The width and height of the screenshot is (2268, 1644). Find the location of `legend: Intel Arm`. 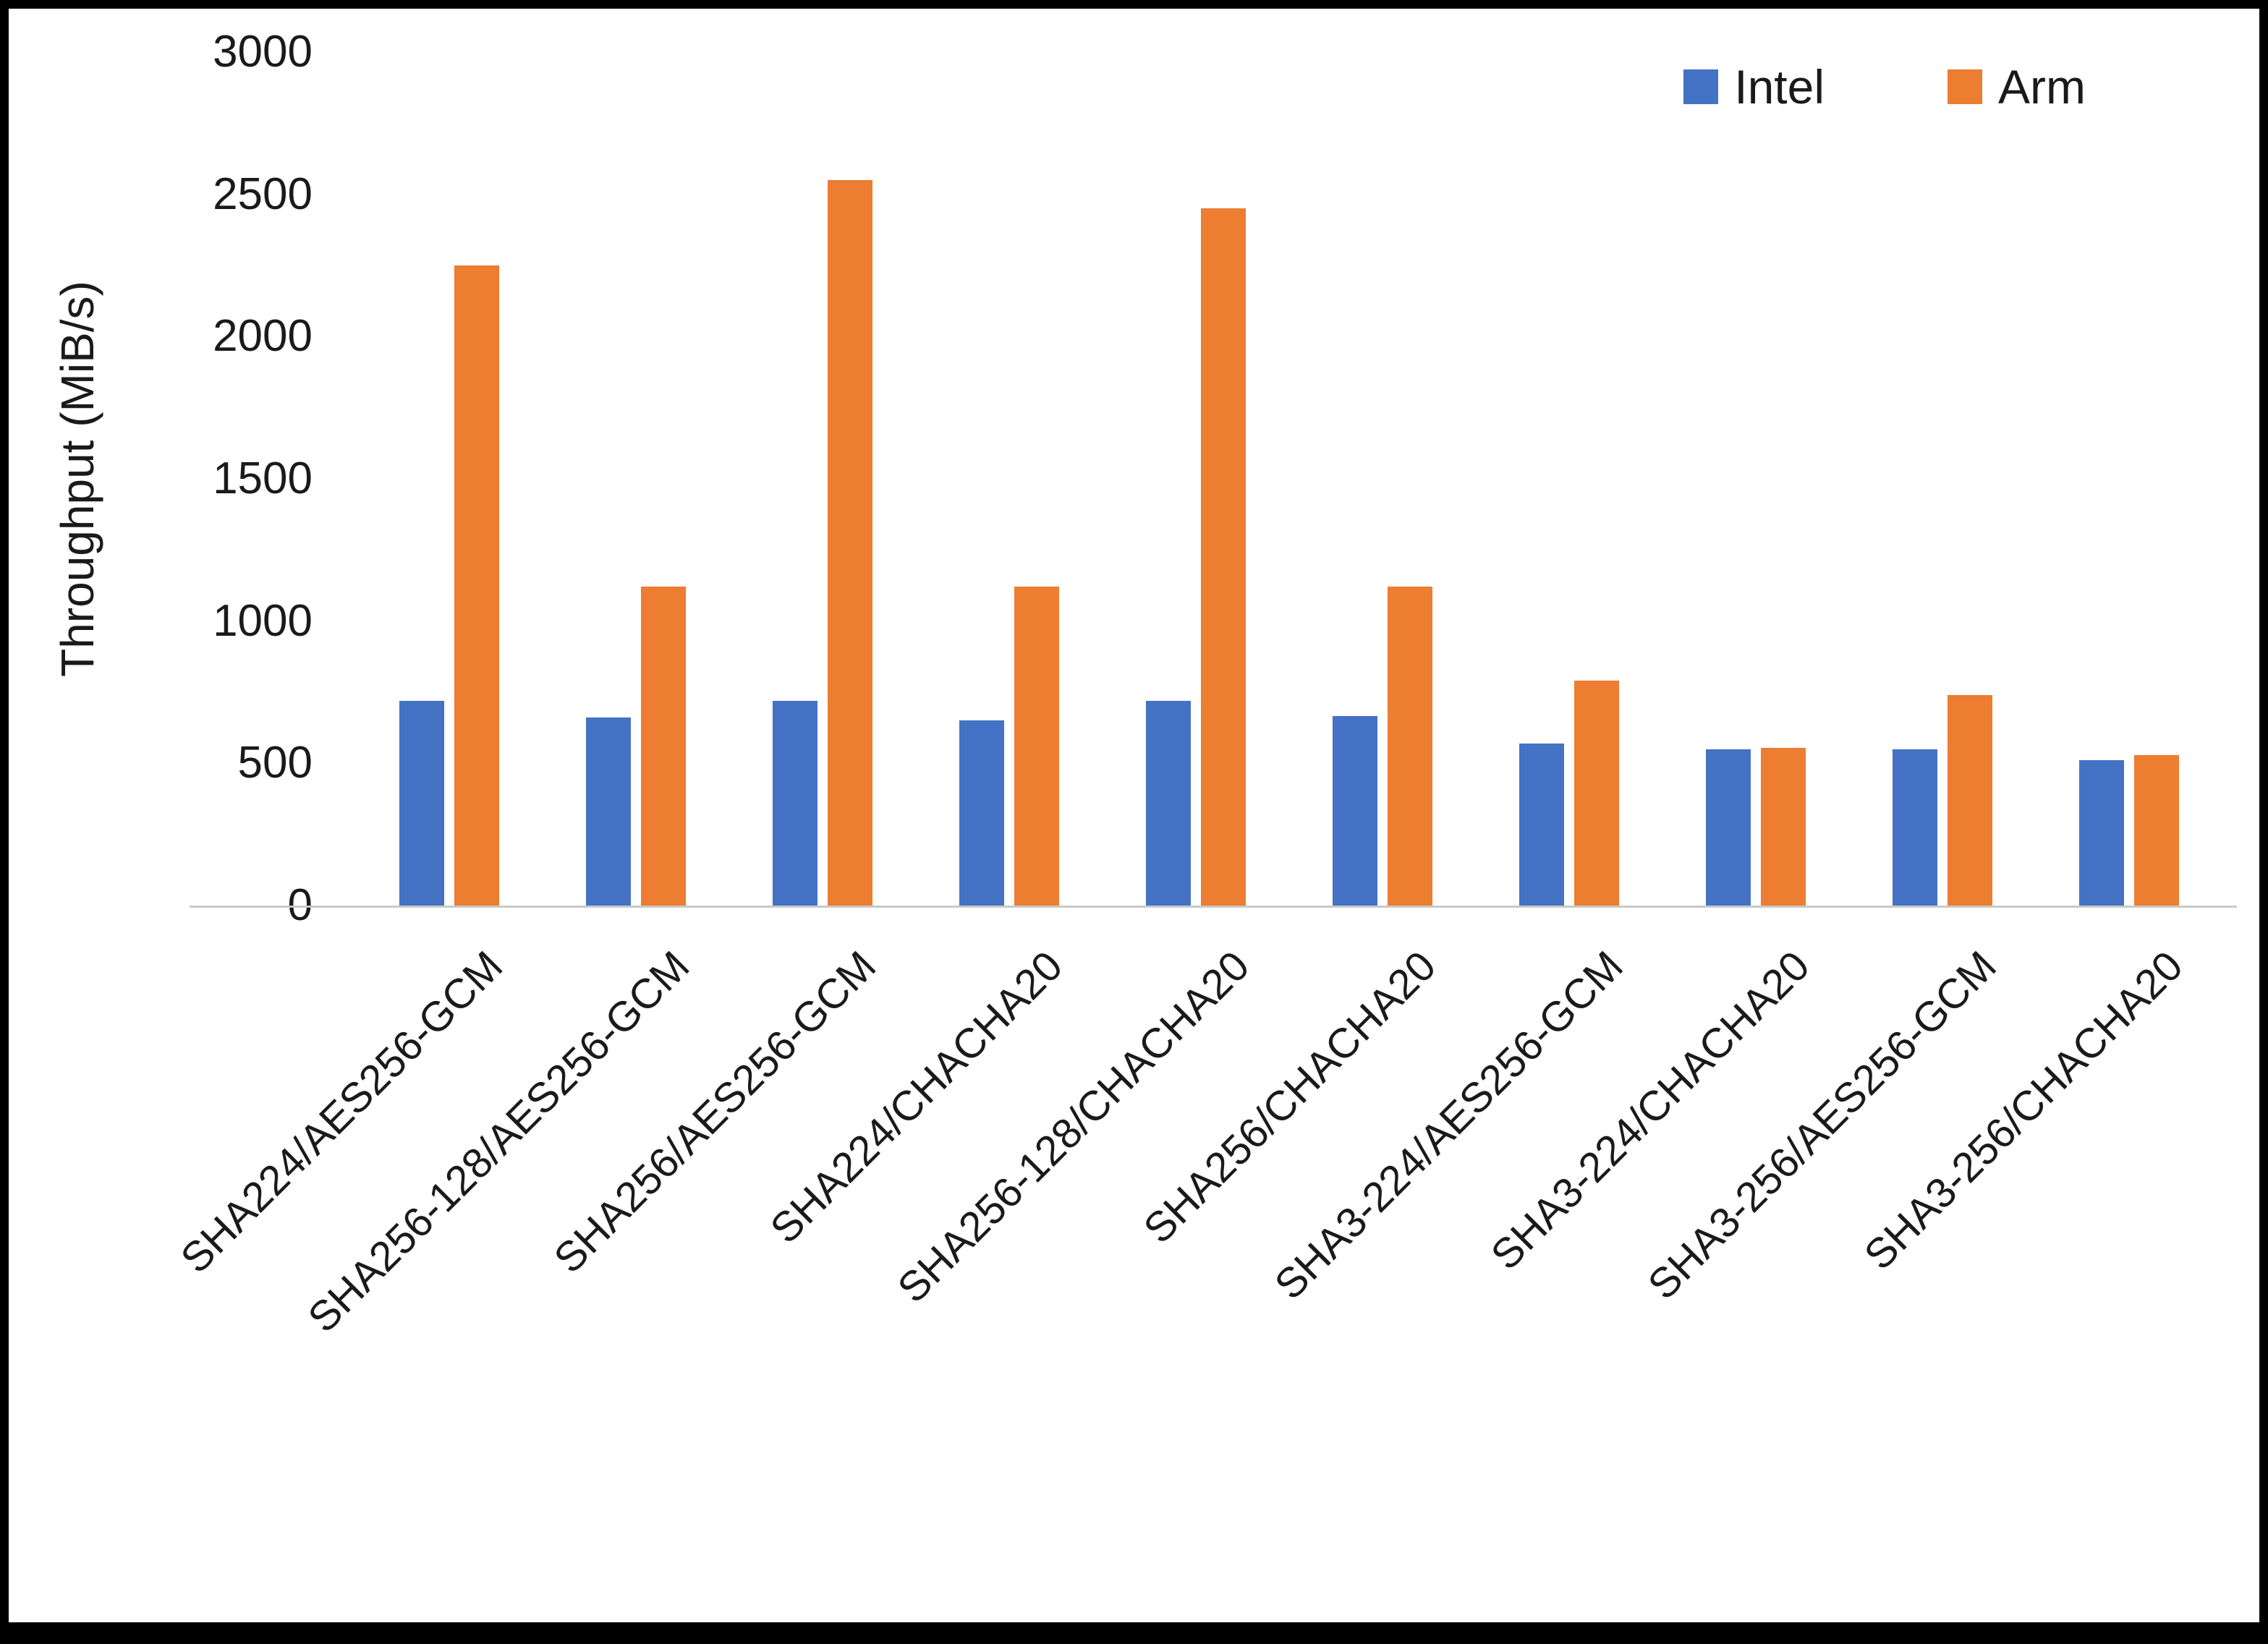

legend: Intel Arm is located at coordinates (1884, 86).